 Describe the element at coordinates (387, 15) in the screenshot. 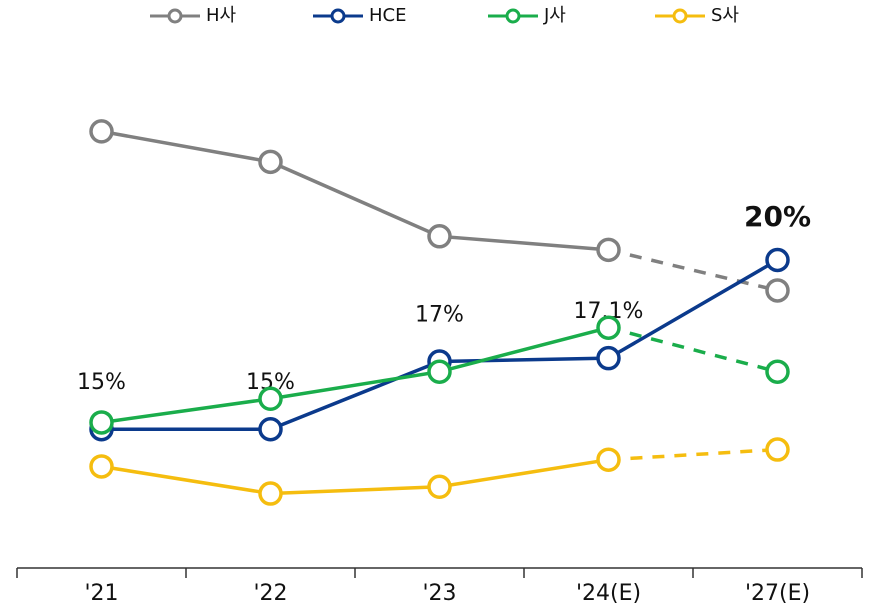

I see `legend-label: HCE` at that location.